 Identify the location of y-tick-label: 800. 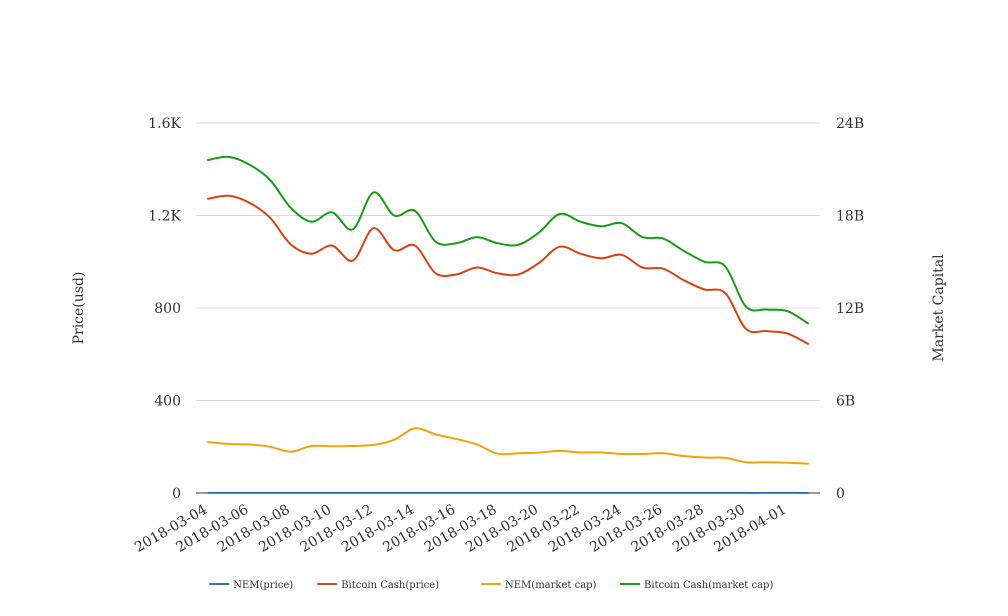
(167, 309).